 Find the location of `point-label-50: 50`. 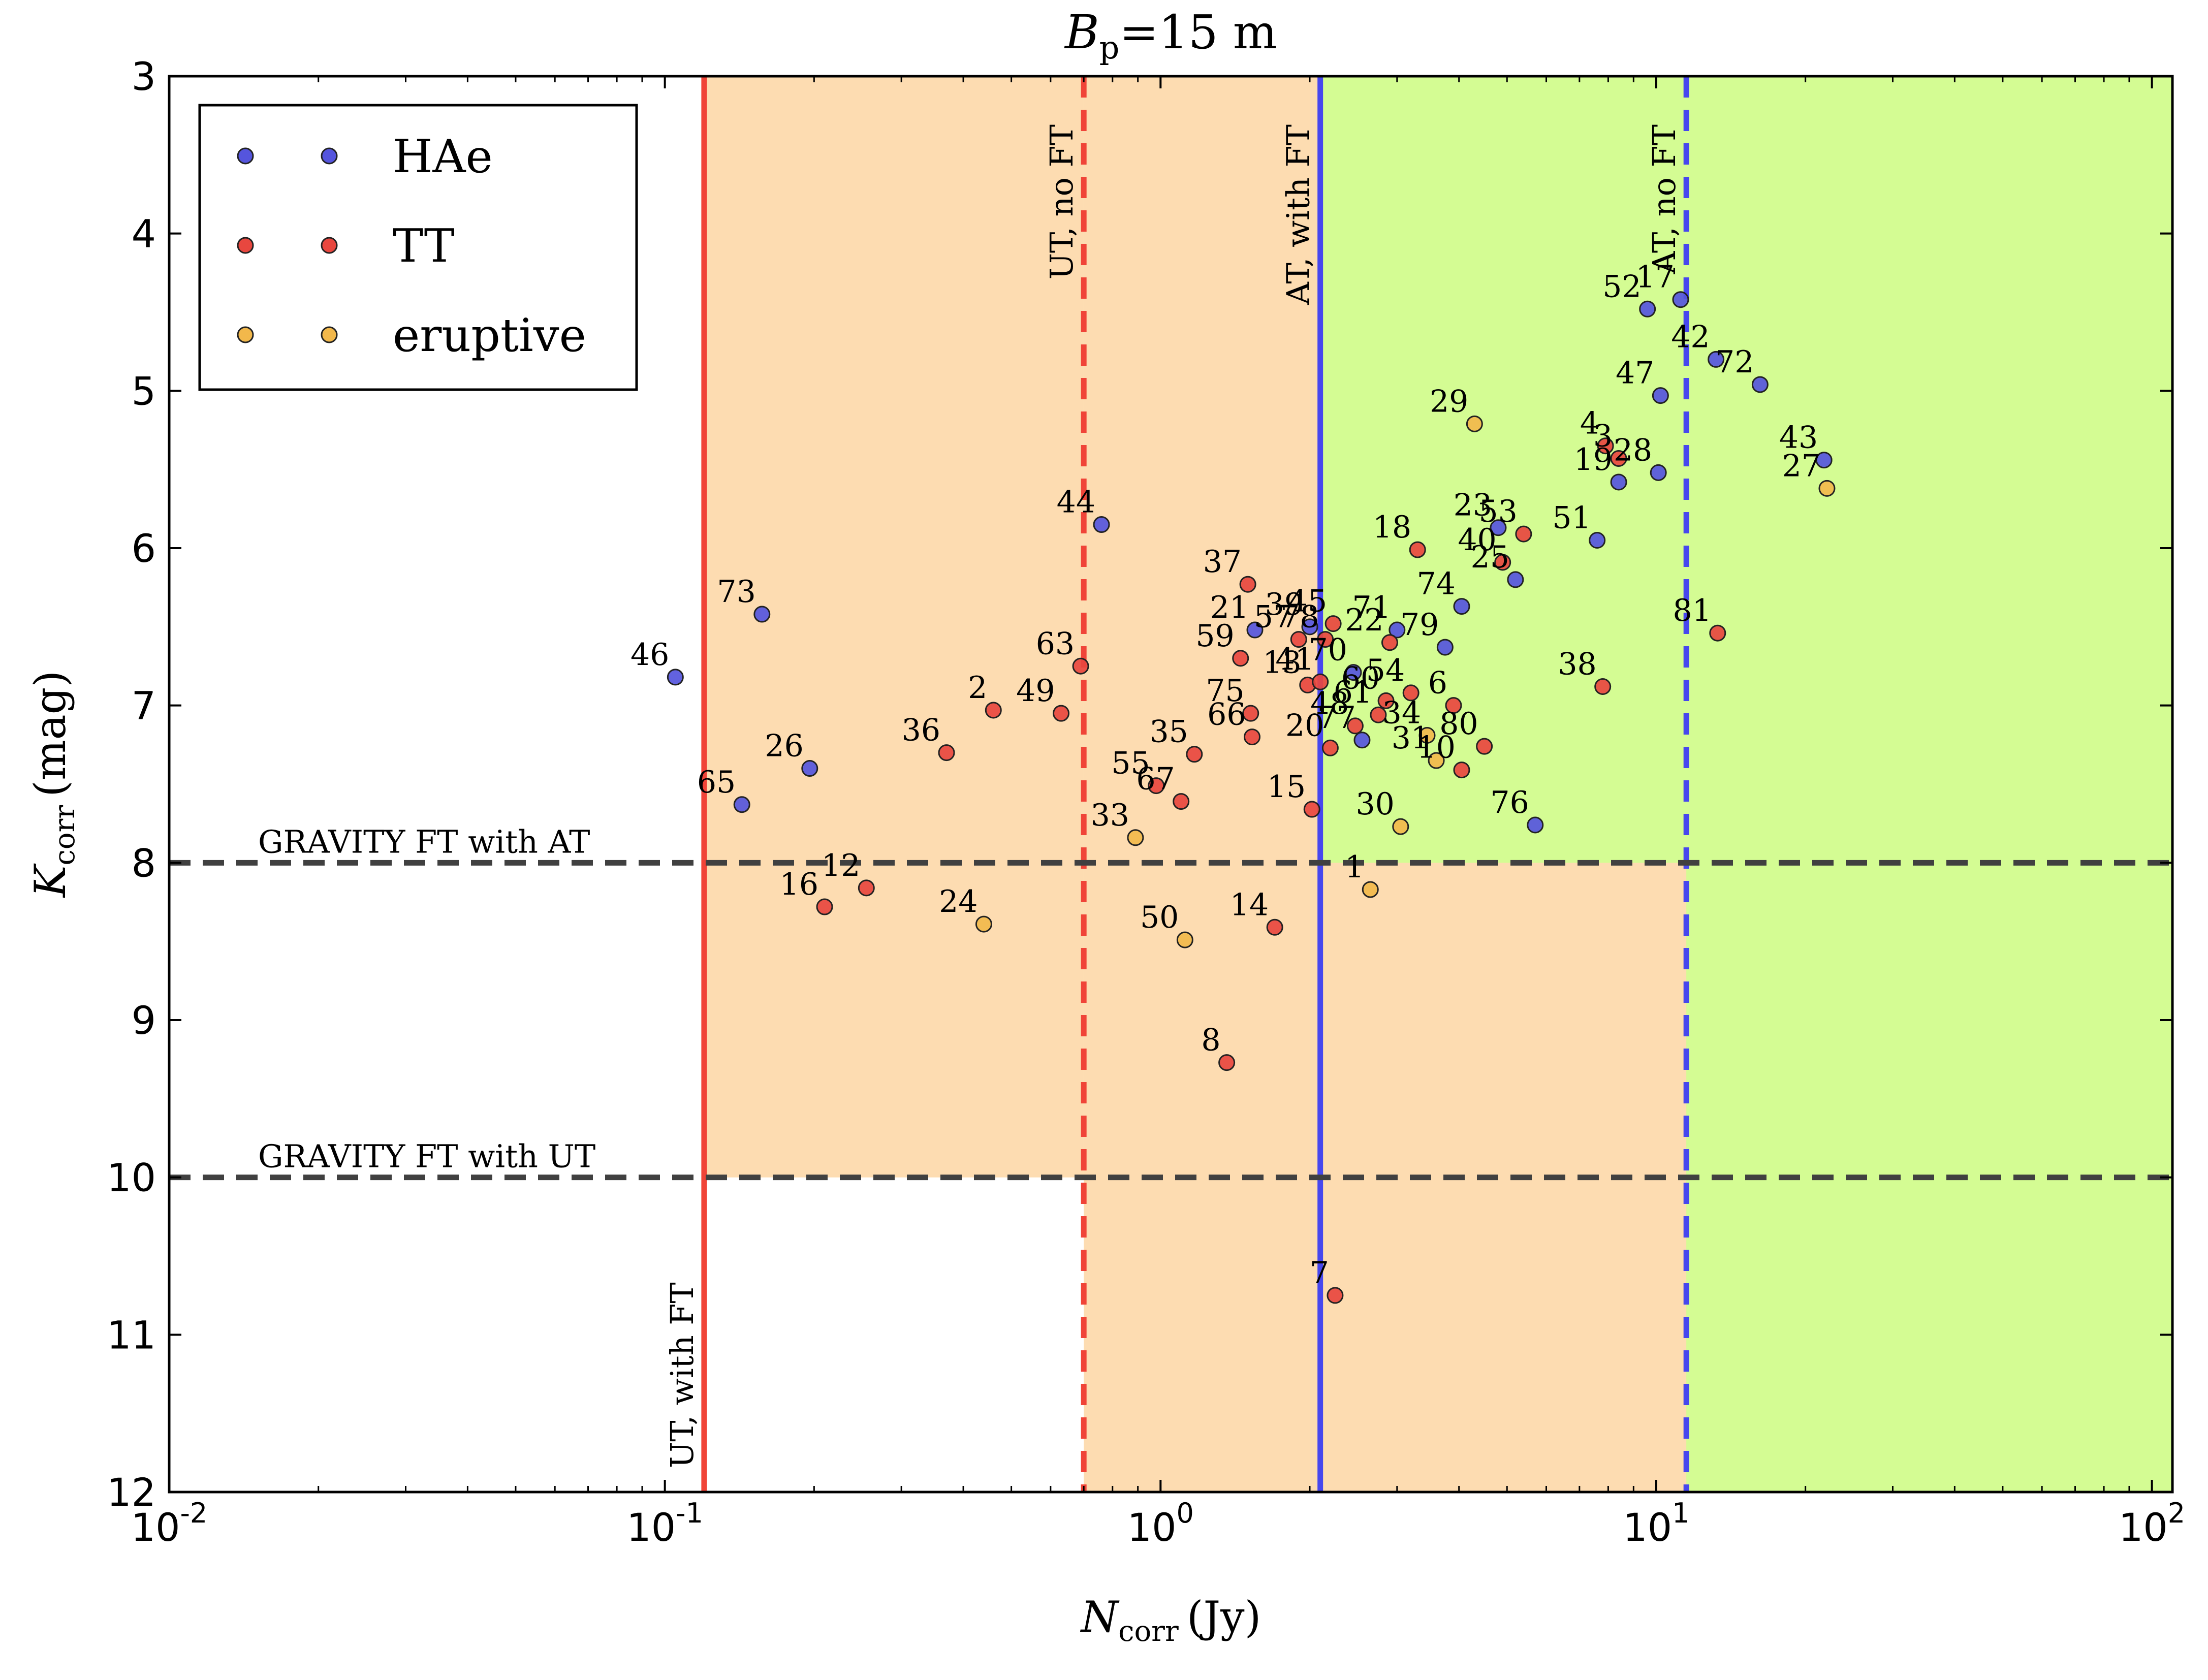

point-label-50: 50 is located at coordinates (1160, 917).